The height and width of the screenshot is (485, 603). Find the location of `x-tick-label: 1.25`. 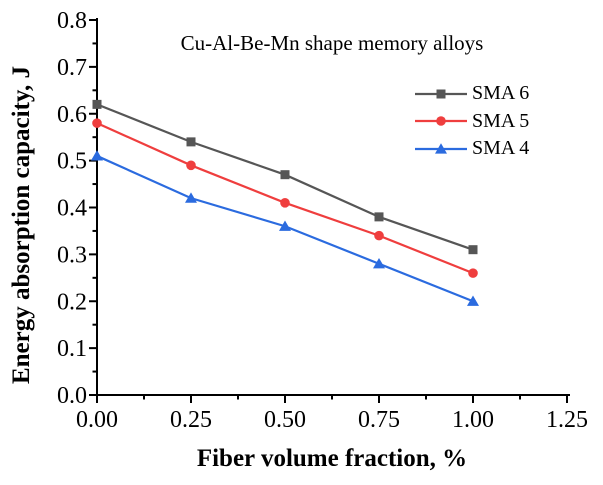

x-tick-label: 1.25 is located at coordinates (567, 420).